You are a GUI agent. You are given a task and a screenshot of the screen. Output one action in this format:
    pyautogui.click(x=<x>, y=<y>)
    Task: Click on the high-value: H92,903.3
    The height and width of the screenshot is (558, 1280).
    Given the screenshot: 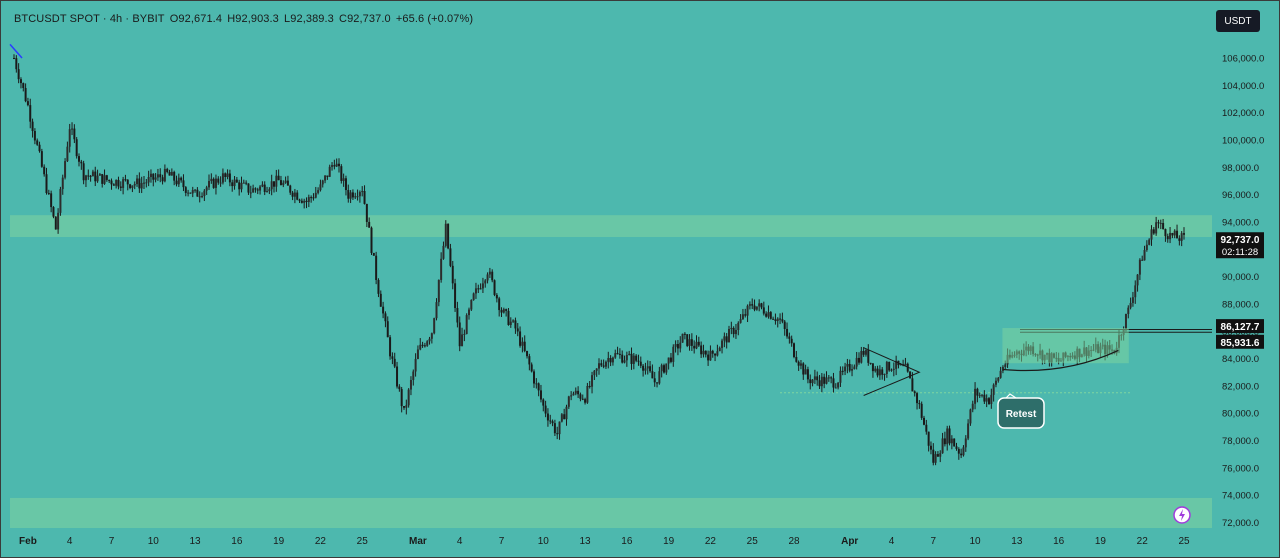 What is the action you would take?
    pyautogui.click(x=253, y=19)
    